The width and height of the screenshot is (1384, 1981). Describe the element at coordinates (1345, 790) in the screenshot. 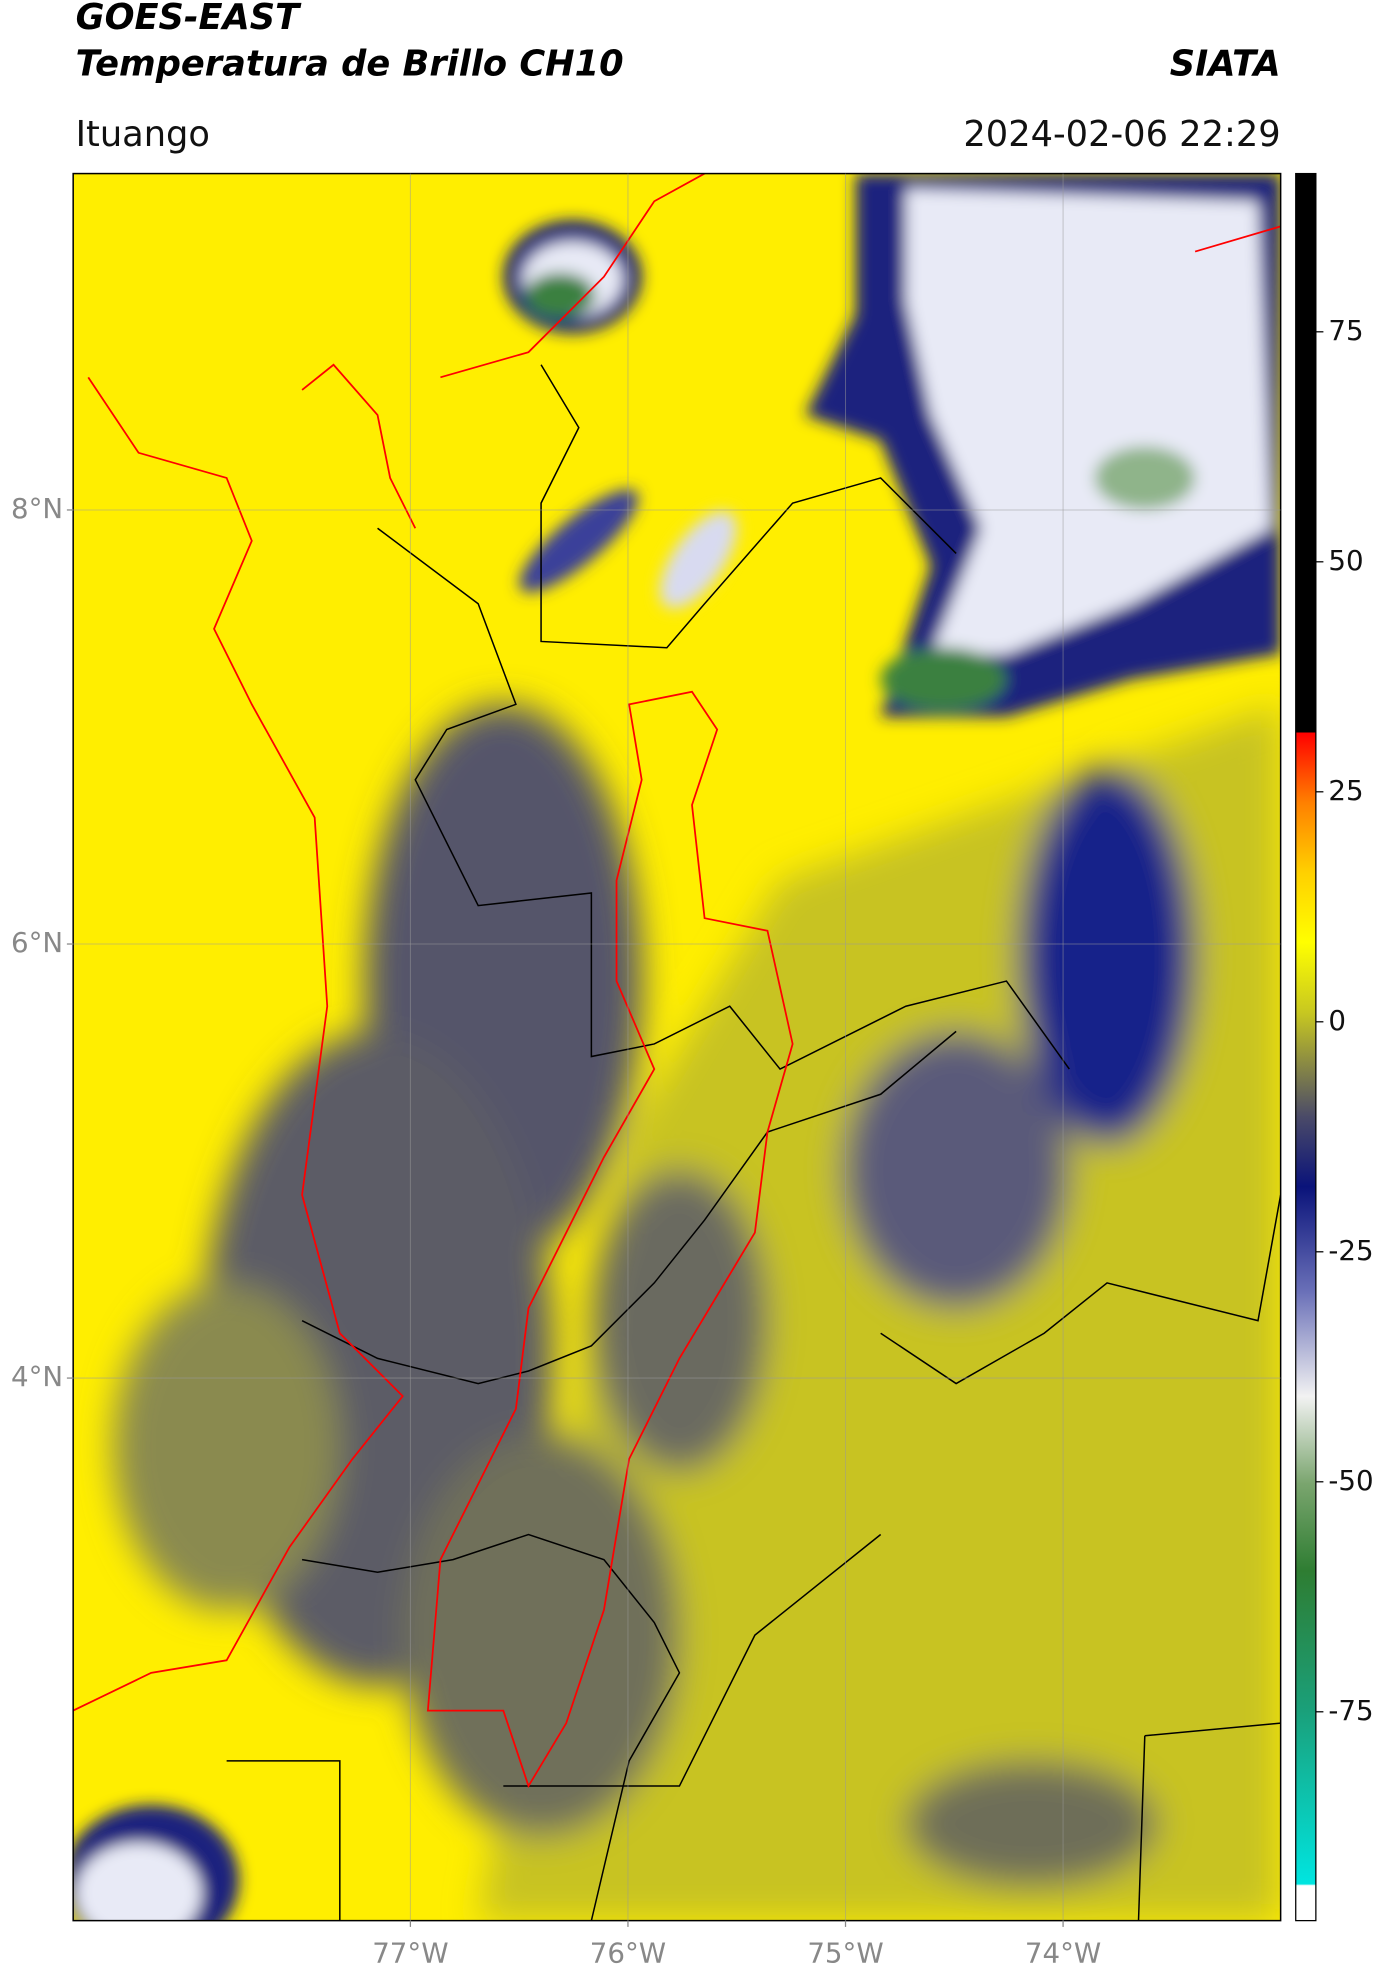

I see `colorbar-tick-label: 25` at that location.